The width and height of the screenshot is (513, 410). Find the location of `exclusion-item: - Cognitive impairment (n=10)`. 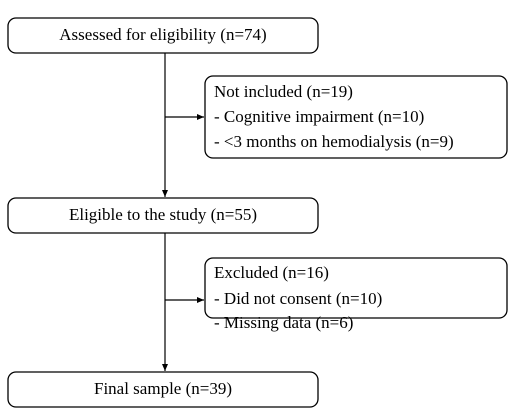

exclusion-item: - Cognitive impairment (n=10) is located at coordinates (319, 116).